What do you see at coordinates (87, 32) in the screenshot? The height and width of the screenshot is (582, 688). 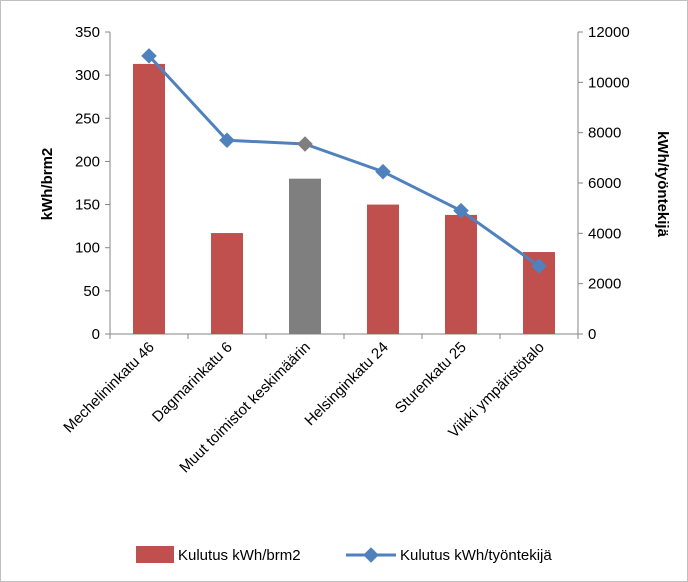 I see `y-tick-label: 350` at bounding box center [87, 32].